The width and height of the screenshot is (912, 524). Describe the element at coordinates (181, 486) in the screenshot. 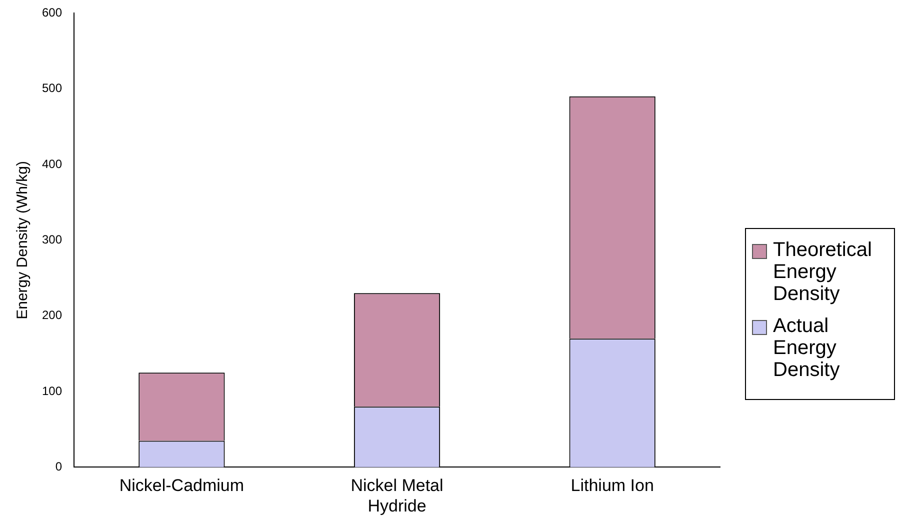

I see `x-tick-label: Nickel-Cadmium` at that location.